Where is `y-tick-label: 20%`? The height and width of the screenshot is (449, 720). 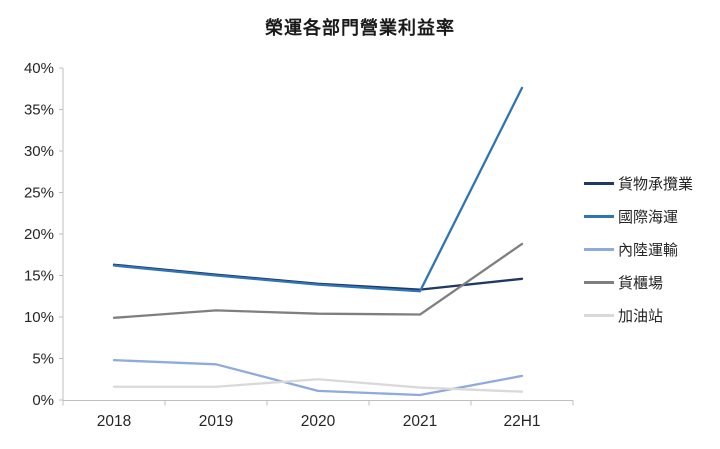
y-tick-label: 20% is located at coordinates (39, 234).